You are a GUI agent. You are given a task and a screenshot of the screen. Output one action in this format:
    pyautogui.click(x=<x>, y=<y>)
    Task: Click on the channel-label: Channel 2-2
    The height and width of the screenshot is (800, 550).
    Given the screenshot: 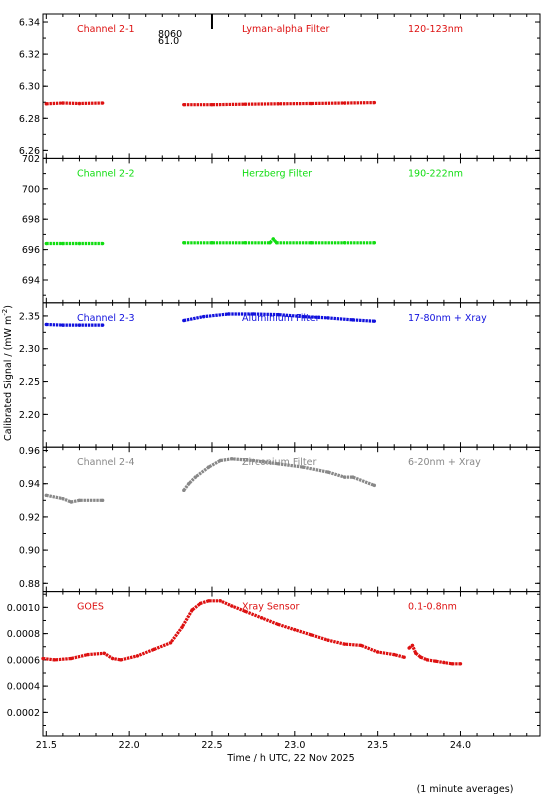 What is the action you would take?
    pyautogui.click(x=106, y=173)
    